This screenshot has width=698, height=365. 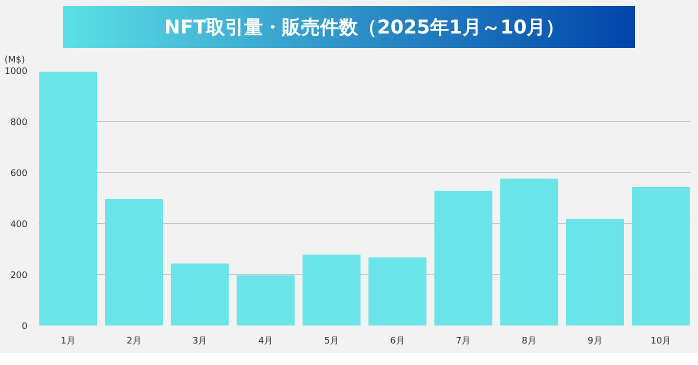 I want to click on x-tick-label: 3月, so click(x=200, y=341).